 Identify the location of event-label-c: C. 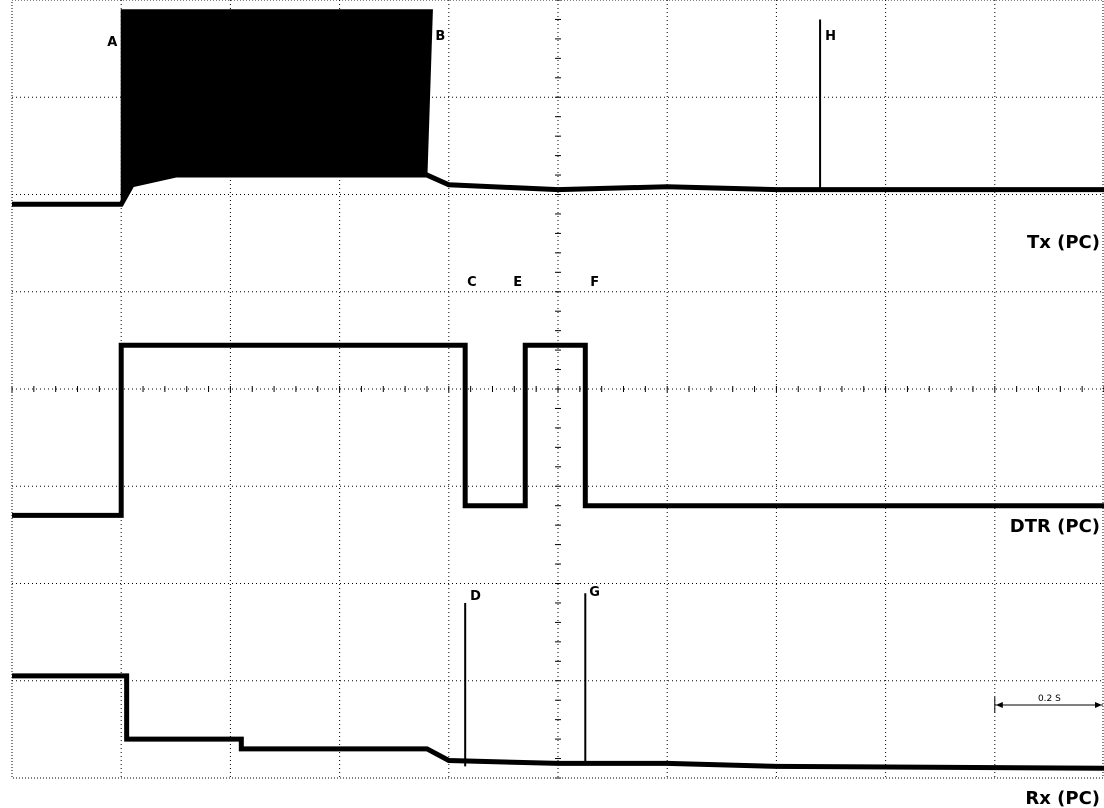
(472, 282).